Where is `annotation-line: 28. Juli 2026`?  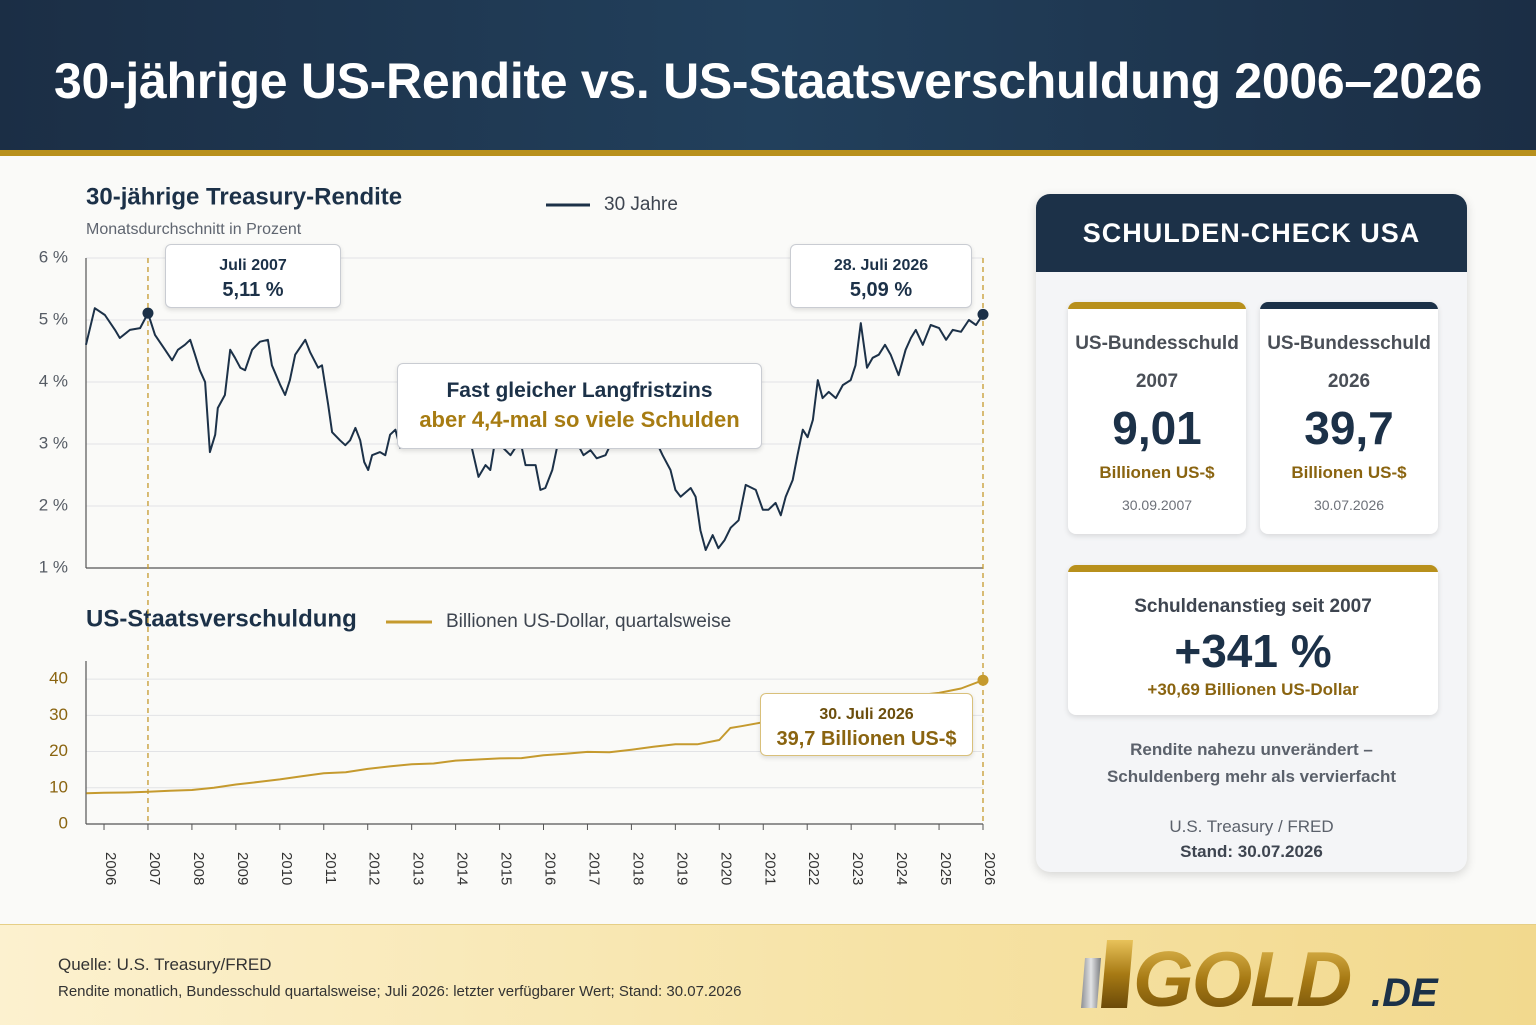 annotation-line: 28. Juli 2026 is located at coordinates (881, 265).